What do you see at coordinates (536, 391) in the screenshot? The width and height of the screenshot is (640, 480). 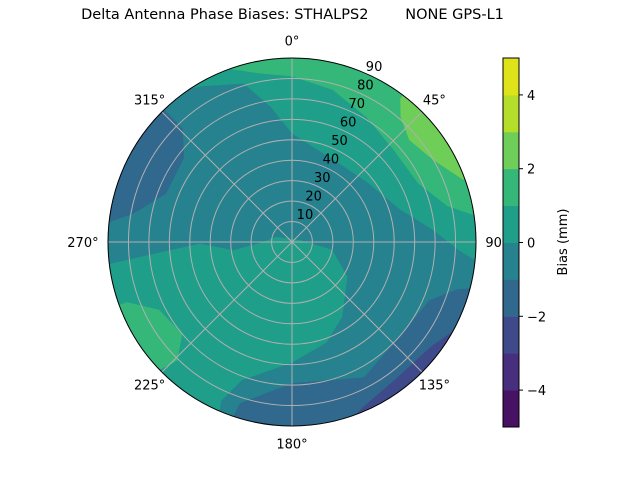 I see `colorbar-tick-label: −4` at bounding box center [536, 391].